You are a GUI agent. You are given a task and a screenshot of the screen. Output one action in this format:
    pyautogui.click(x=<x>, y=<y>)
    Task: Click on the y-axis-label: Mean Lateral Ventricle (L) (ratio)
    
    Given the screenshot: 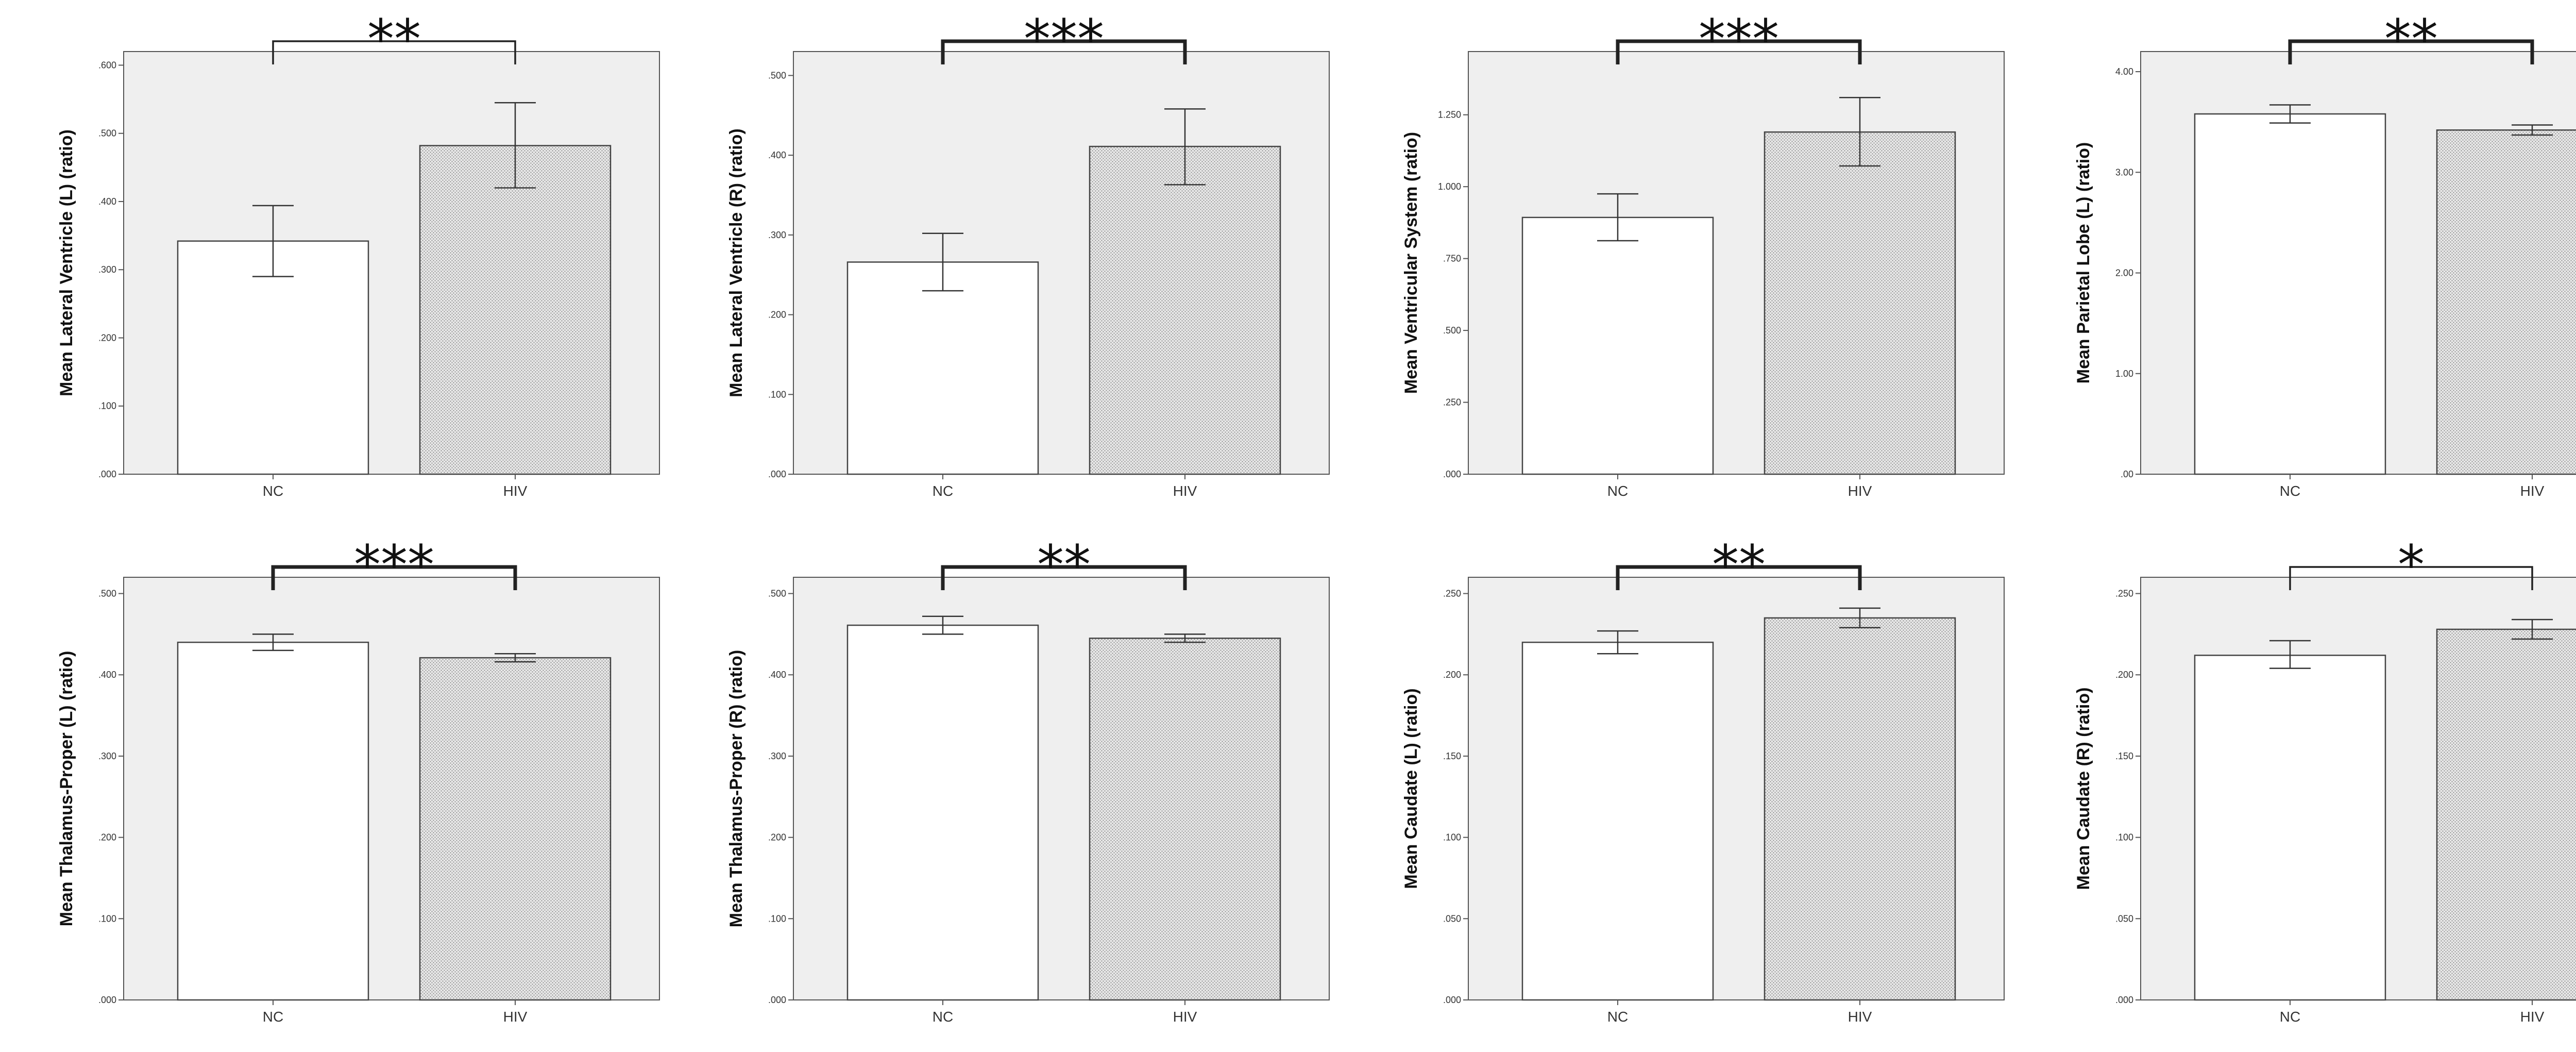 What is the action you would take?
    pyautogui.click(x=66, y=262)
    